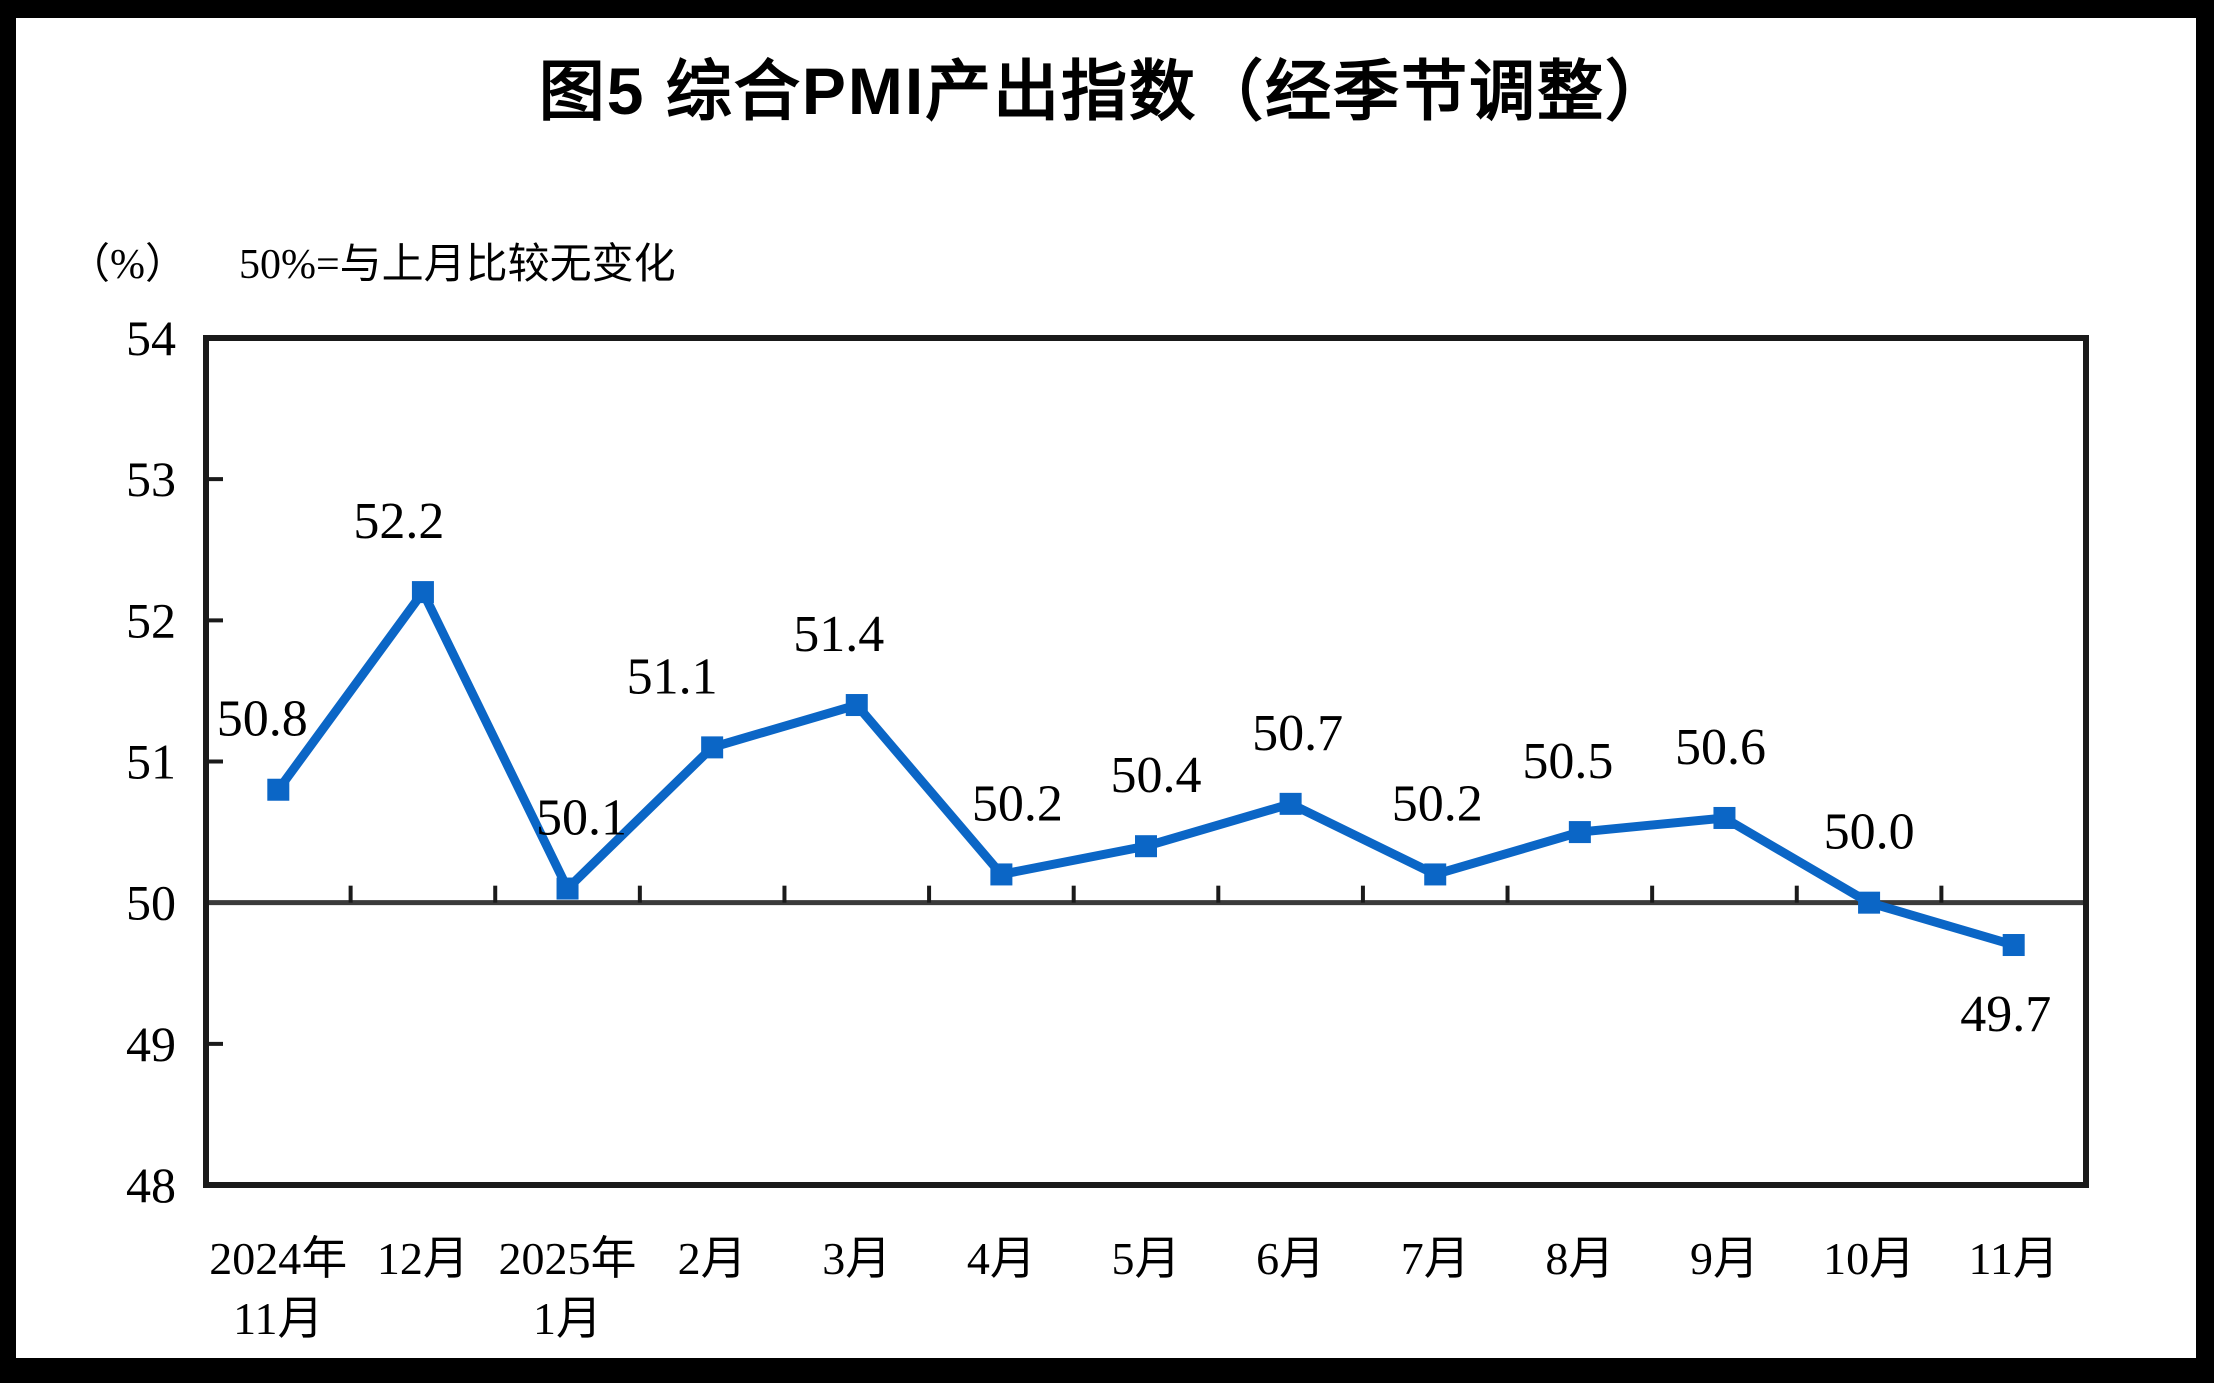  Describe the element at coordinates (838, 634) in the screenshot. I see `data-label: 51.4` at that location.